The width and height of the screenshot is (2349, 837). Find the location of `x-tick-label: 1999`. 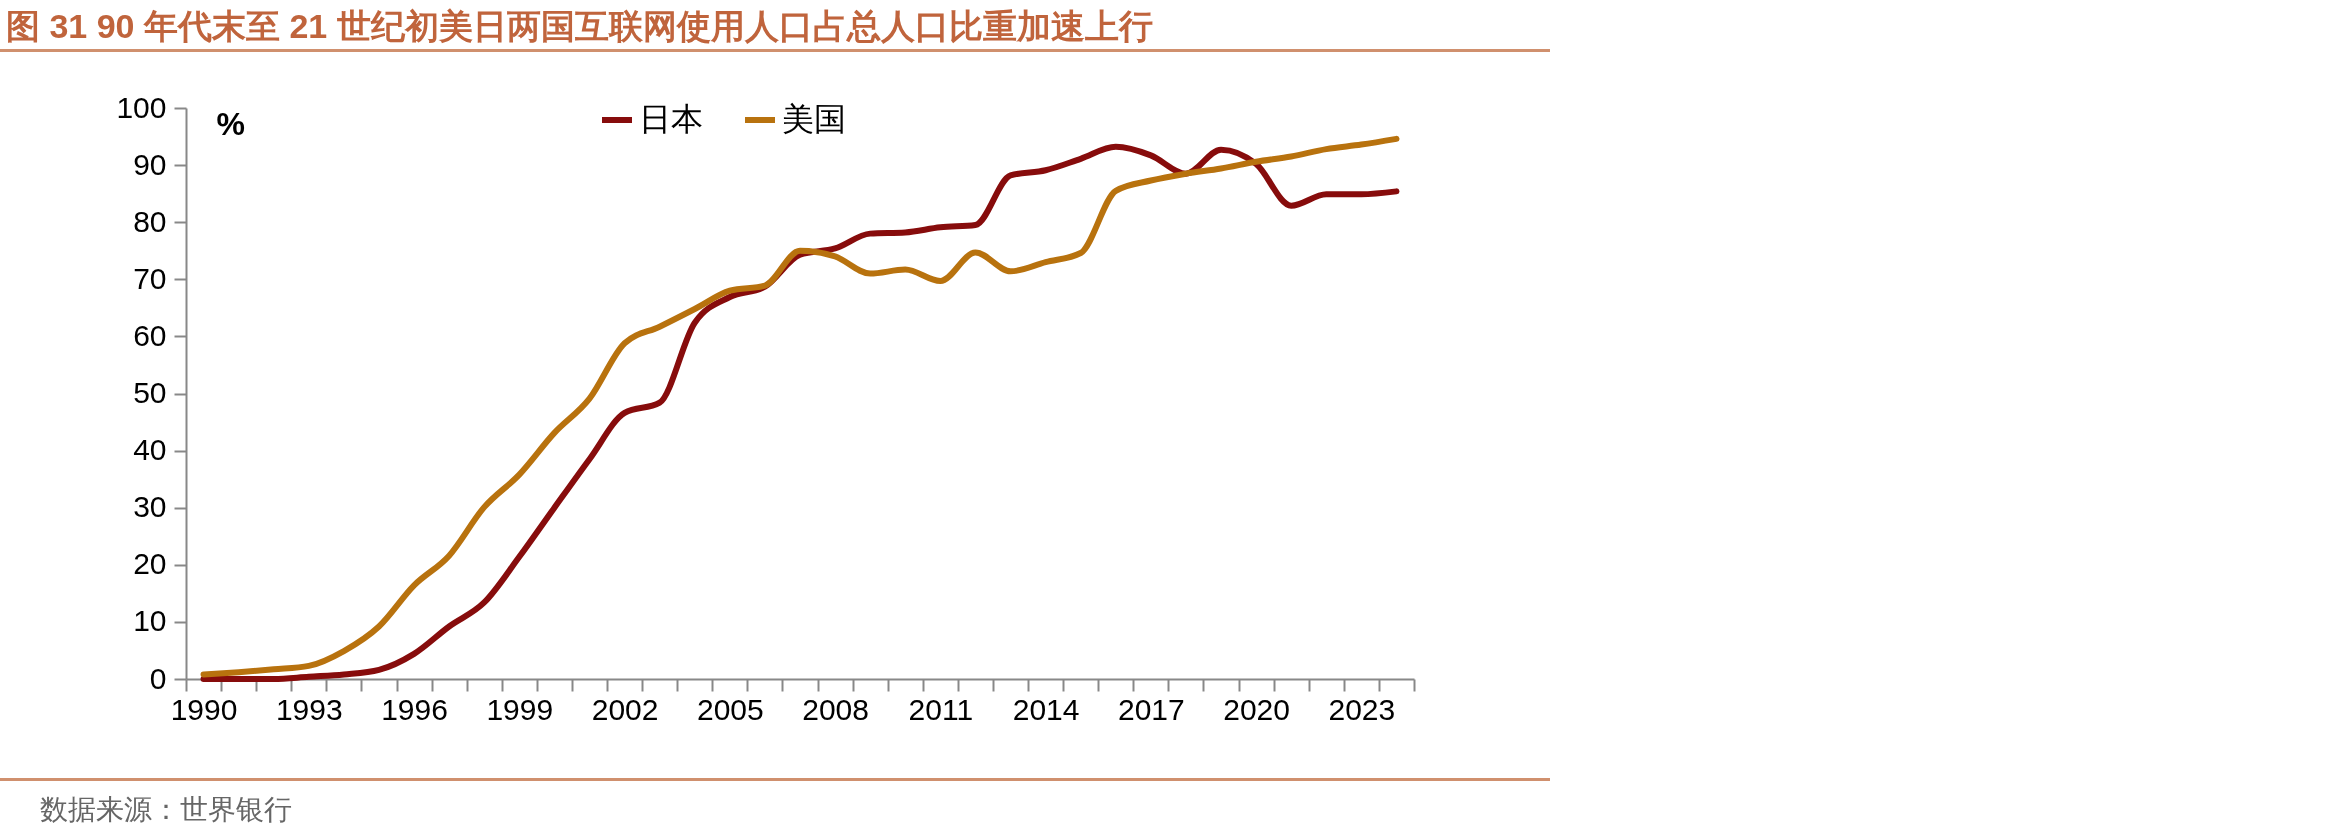

x-tick-label: 1999 is located at coordinates (520, 709).